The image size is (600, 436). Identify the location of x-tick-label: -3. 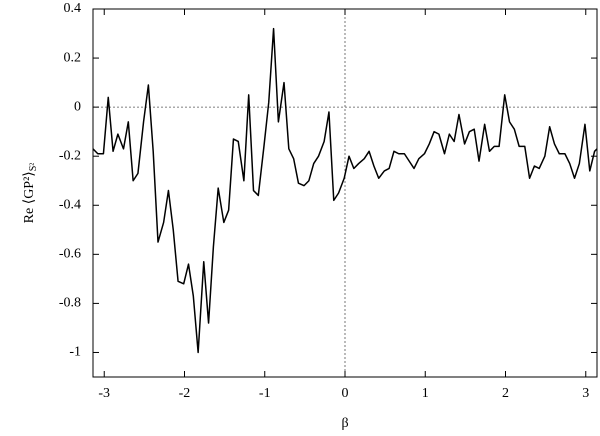
(104, 393).